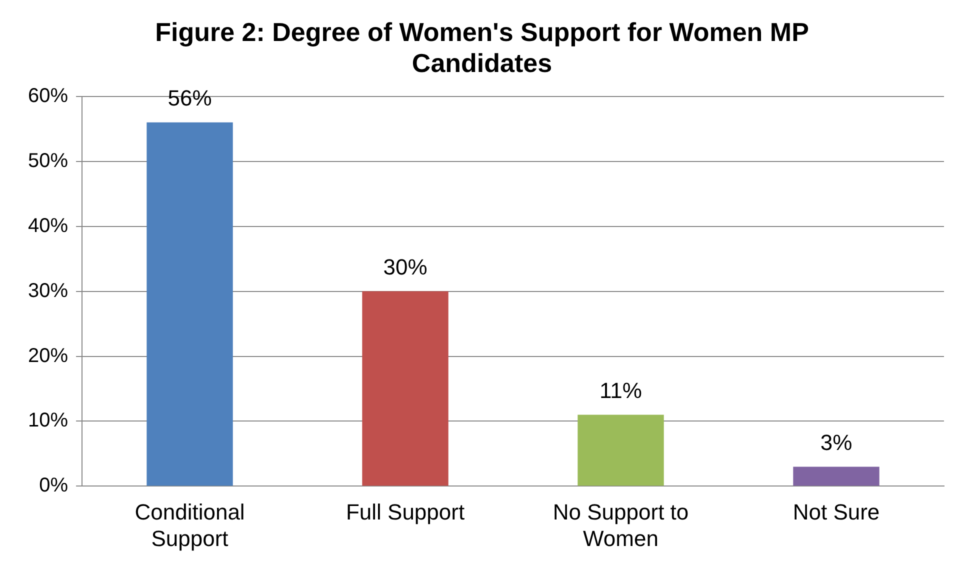 This screenshot has height=577, width=960. I want to click on y-tick-label: 0%, so click(53, 485).